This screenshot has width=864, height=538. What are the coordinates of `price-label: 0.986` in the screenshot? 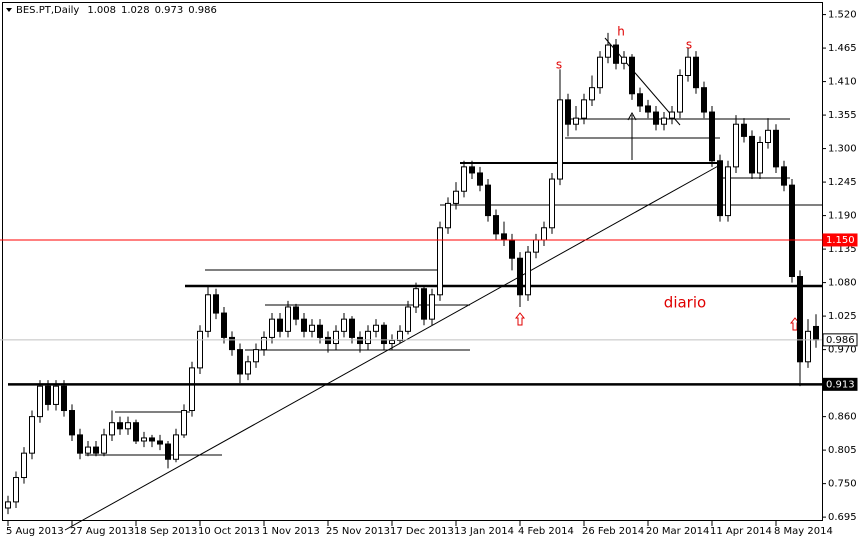 It's located at (840, 340).